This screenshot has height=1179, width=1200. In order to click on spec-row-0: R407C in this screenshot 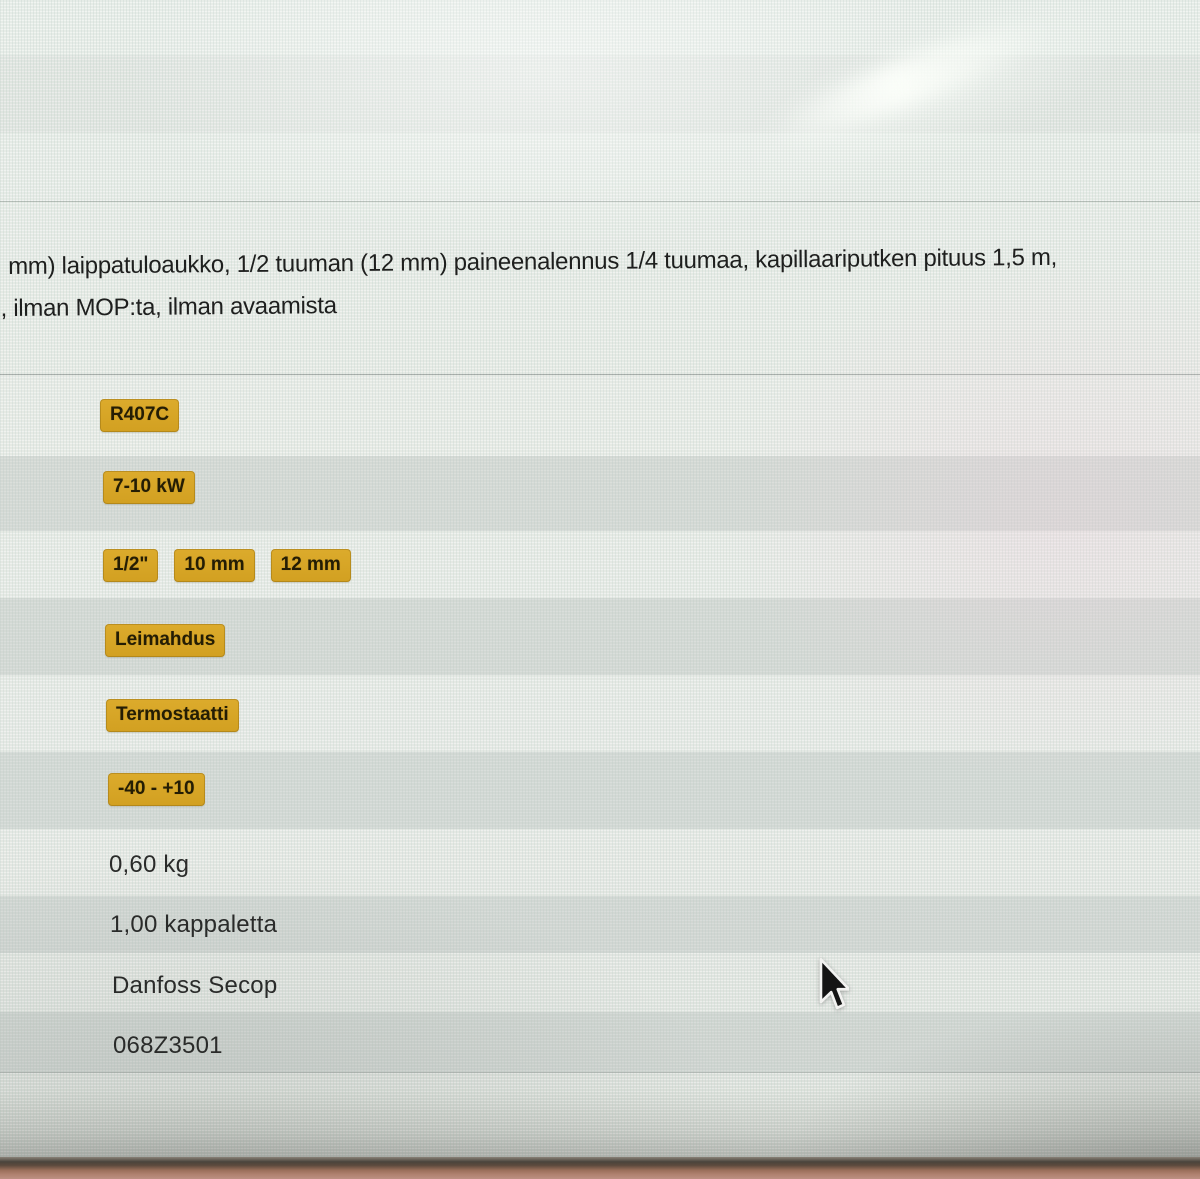, I will do `click(600, 415)`.